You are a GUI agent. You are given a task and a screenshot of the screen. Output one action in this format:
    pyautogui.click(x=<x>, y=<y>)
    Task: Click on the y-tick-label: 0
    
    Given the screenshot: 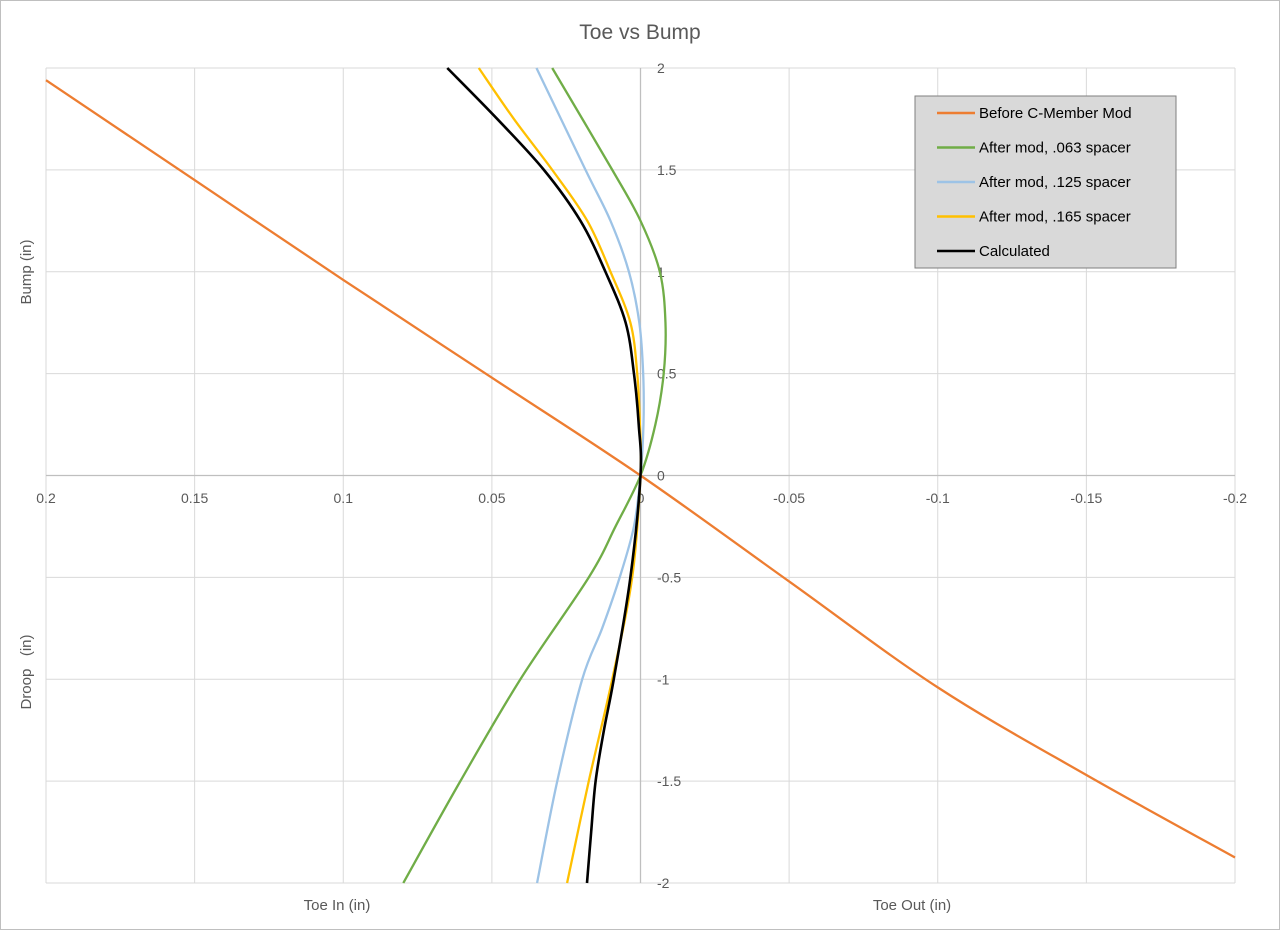 What is the action you would take?
    pyautogui.click(x=661, y=476)
    